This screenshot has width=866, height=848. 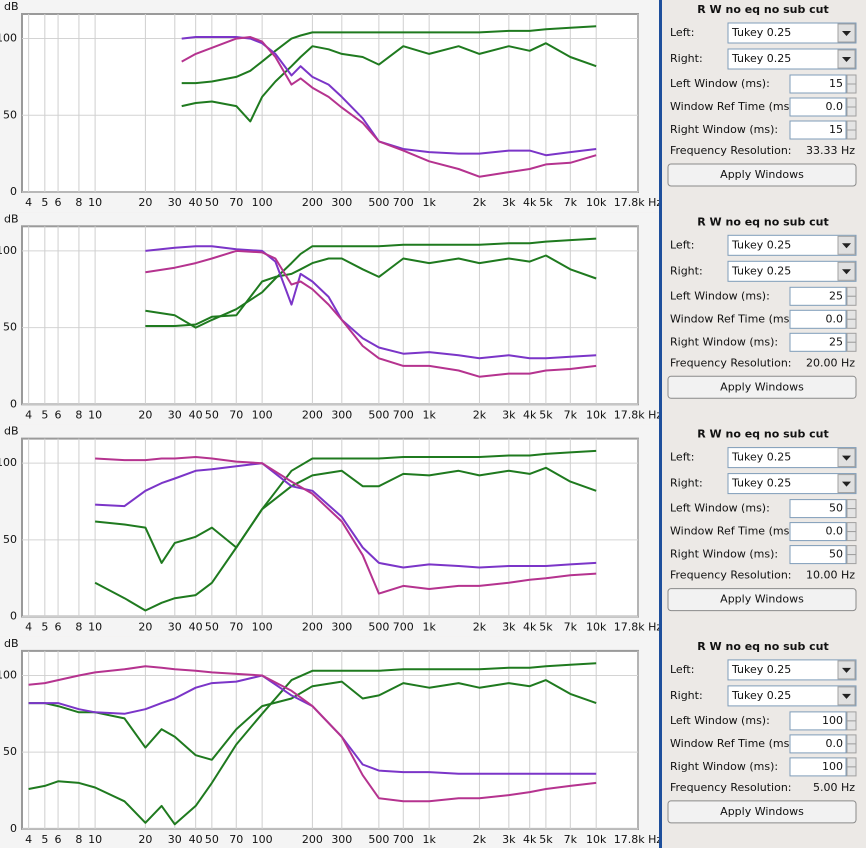 I want to click on resolution-label: Frequency Resolution:, so click(x=731, y=362).